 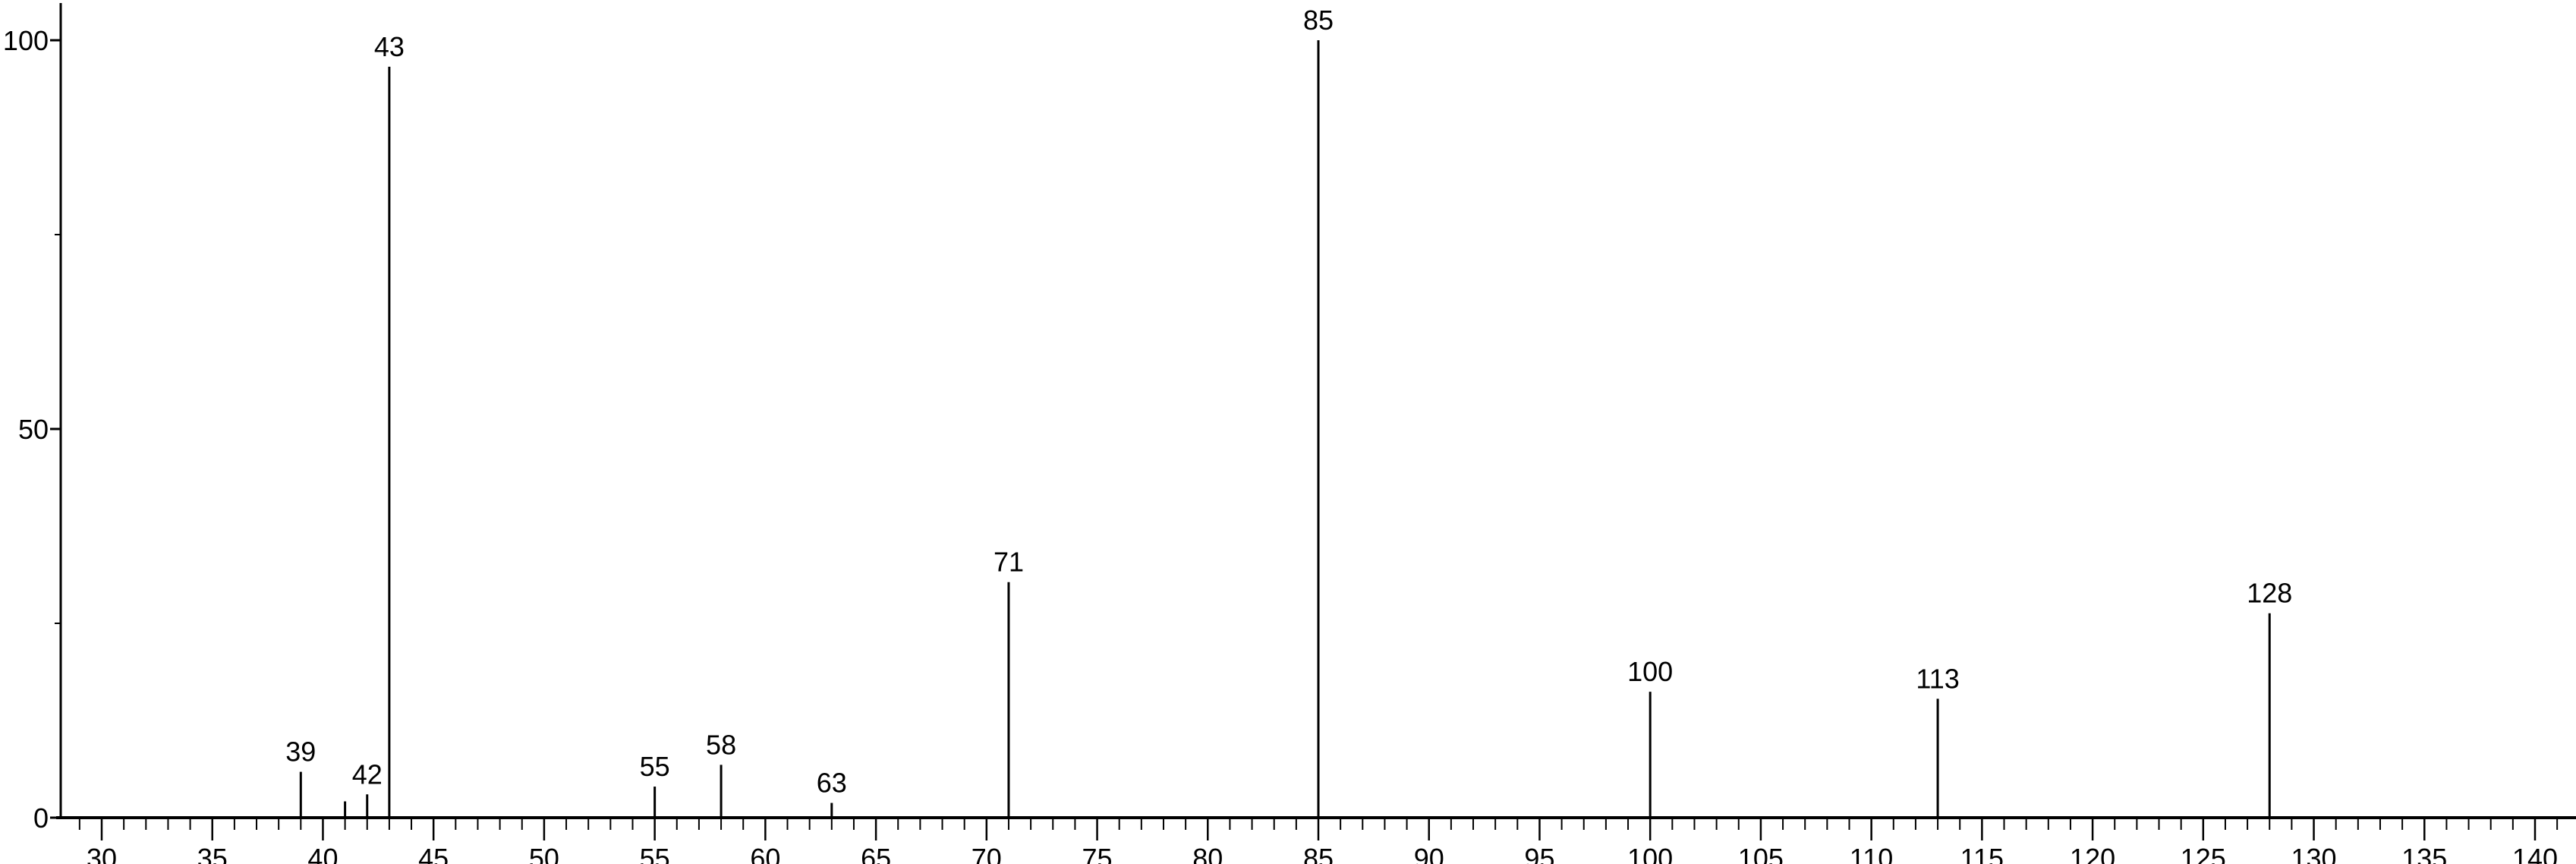 What do you see at coordinates (367, 774) in the screenshot?
I see `peak-label-42: 42` at bounding box center [367, 774].